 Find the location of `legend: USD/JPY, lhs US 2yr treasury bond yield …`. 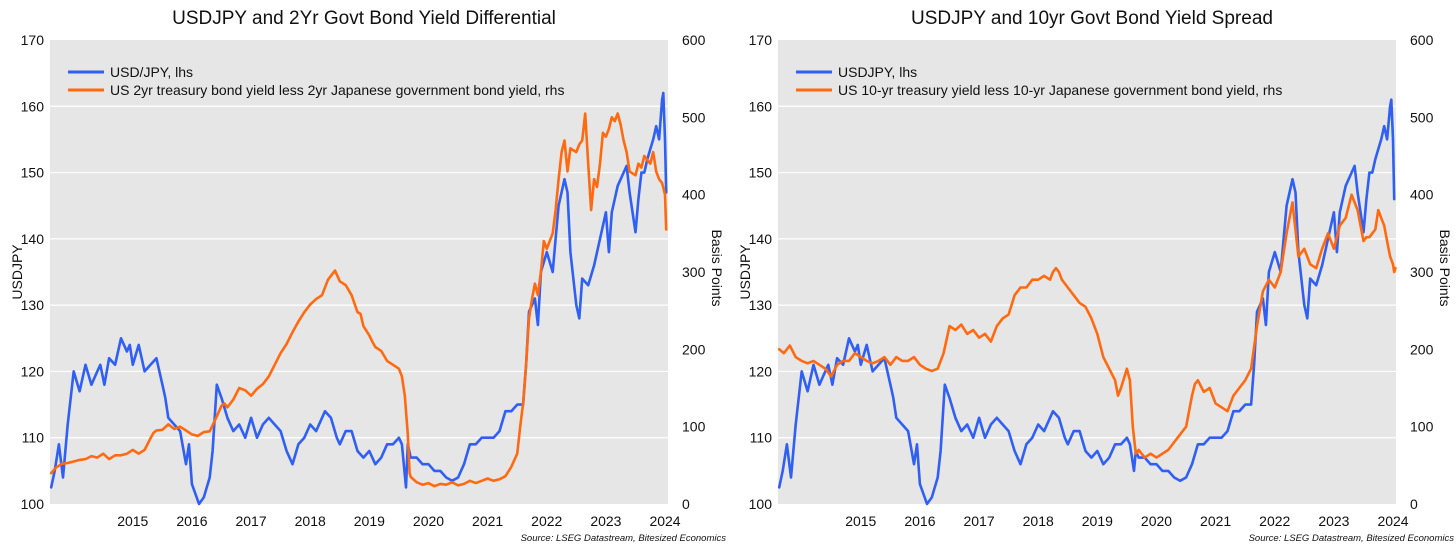

legend: USD/JPY, lhs US 2yr treasury bond yield … is located at coordinates (316, 81).